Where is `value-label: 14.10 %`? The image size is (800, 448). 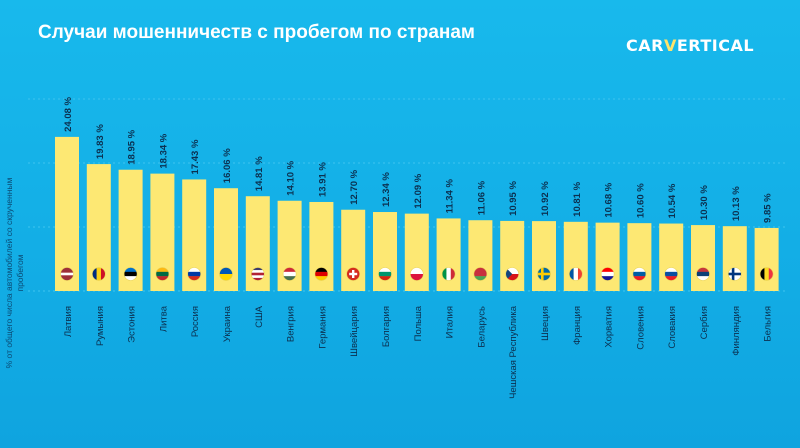
value-label: 14.10 % is located at coordinates (291, 177).